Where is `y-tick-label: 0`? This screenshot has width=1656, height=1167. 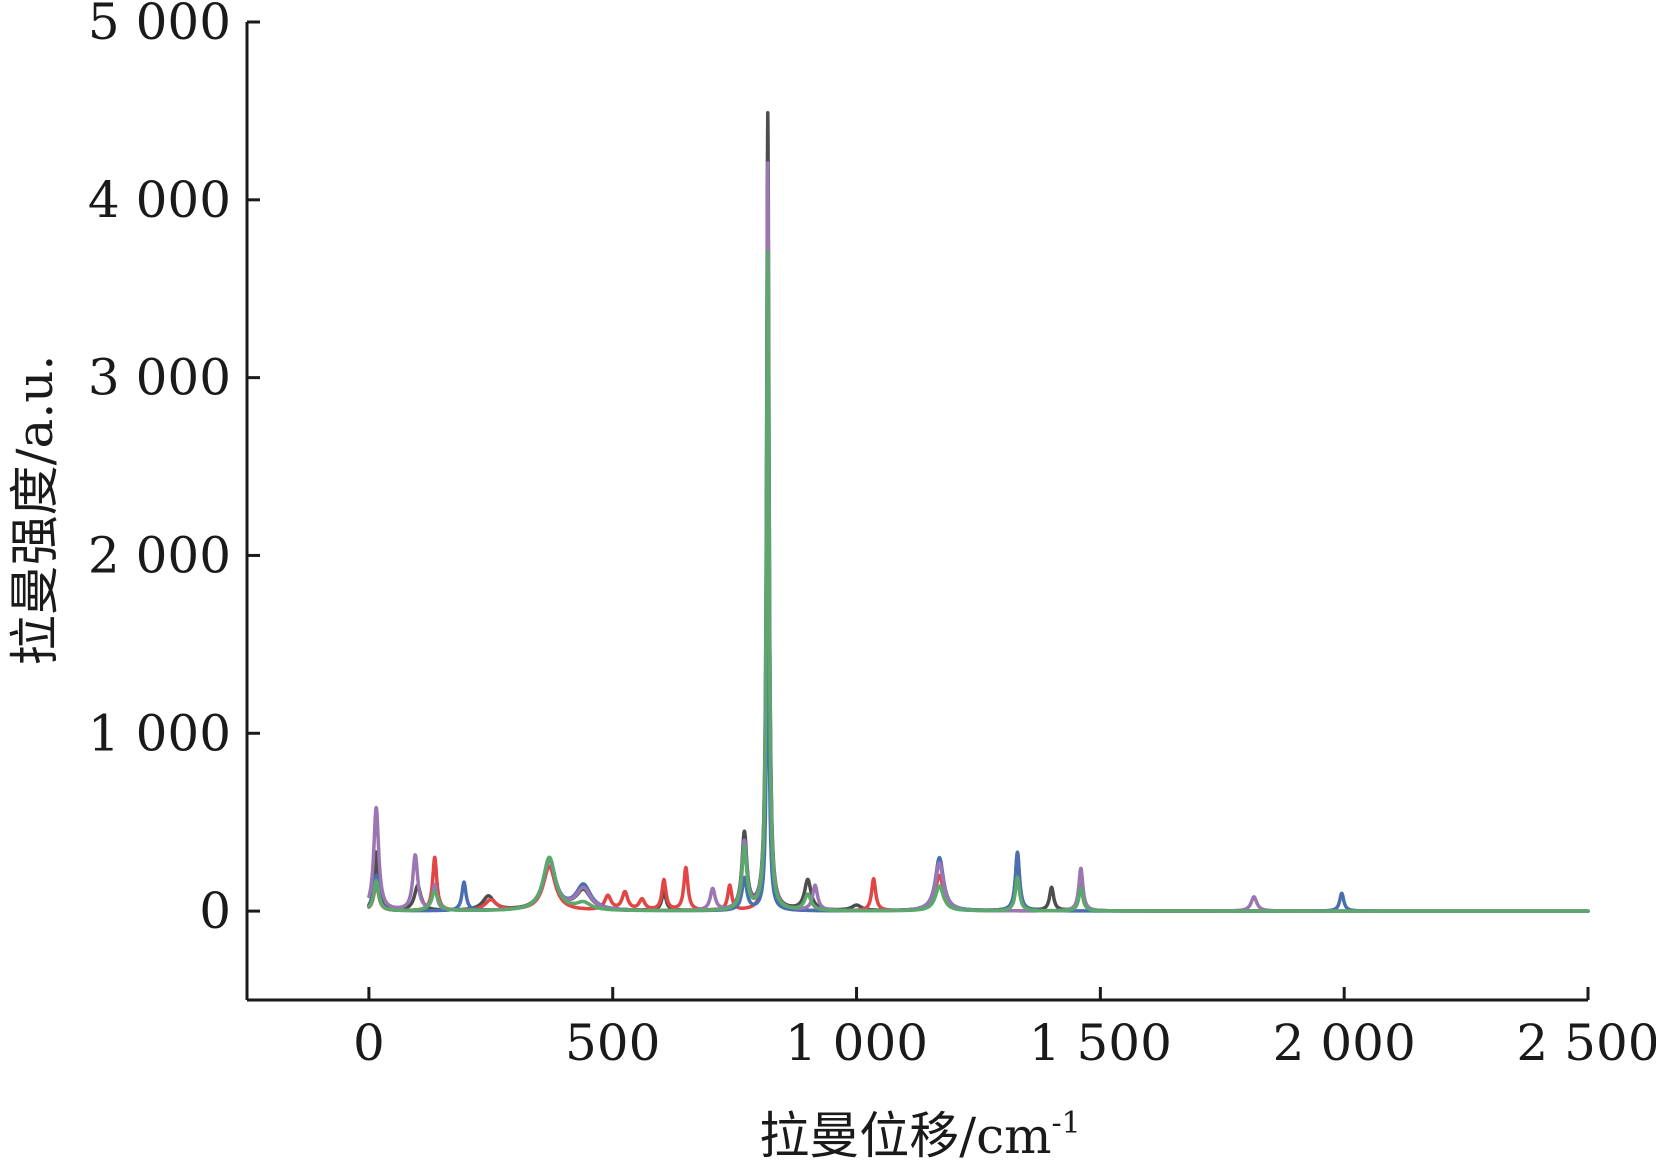
y-tick-label: 0 is located at coordinates (215, 911).